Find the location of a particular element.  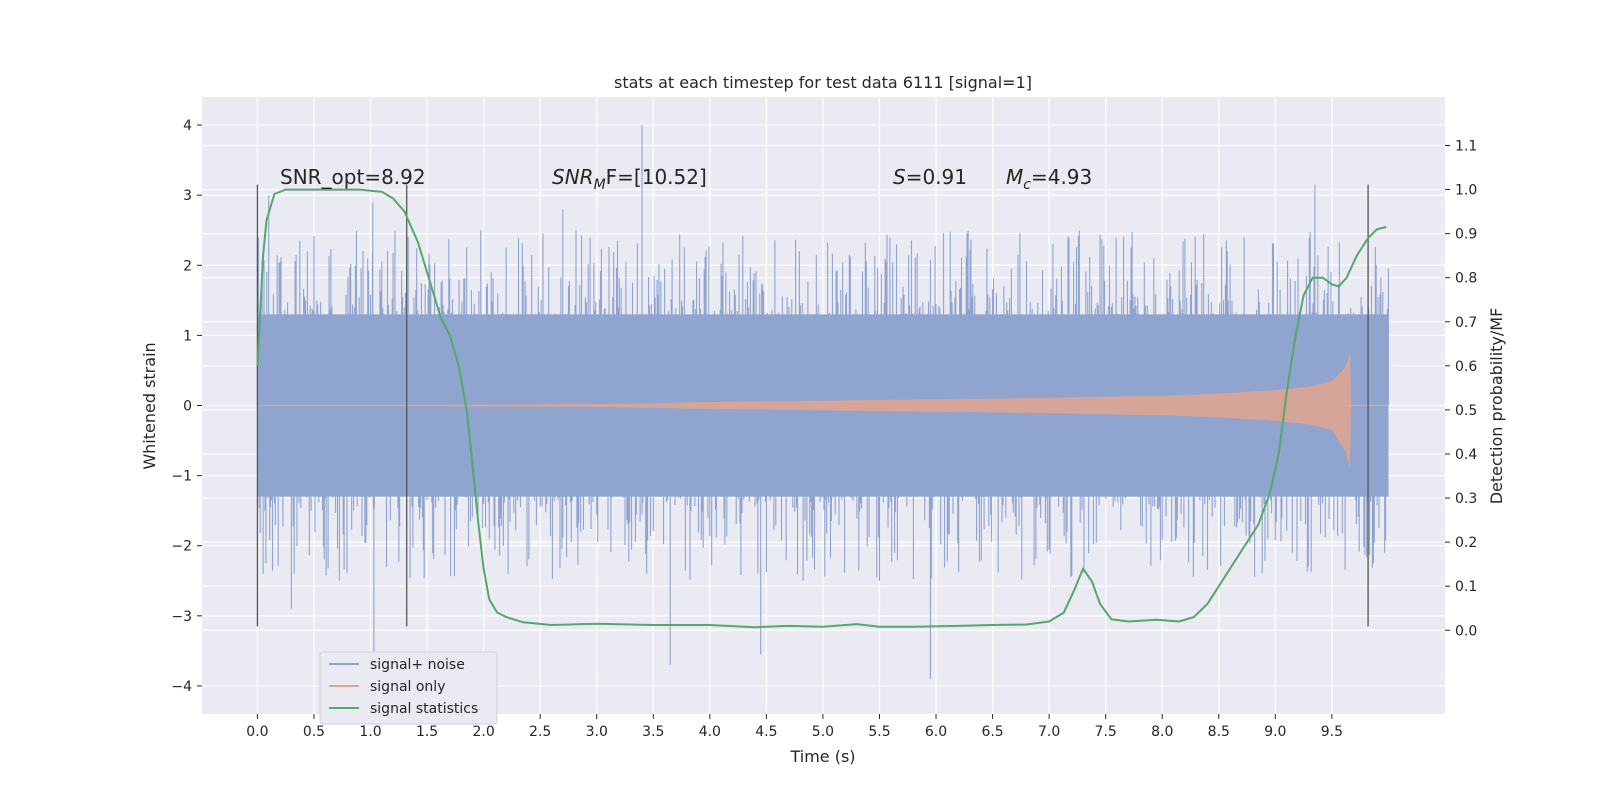

signal-only-envelope is located at coordinates (823, 410).